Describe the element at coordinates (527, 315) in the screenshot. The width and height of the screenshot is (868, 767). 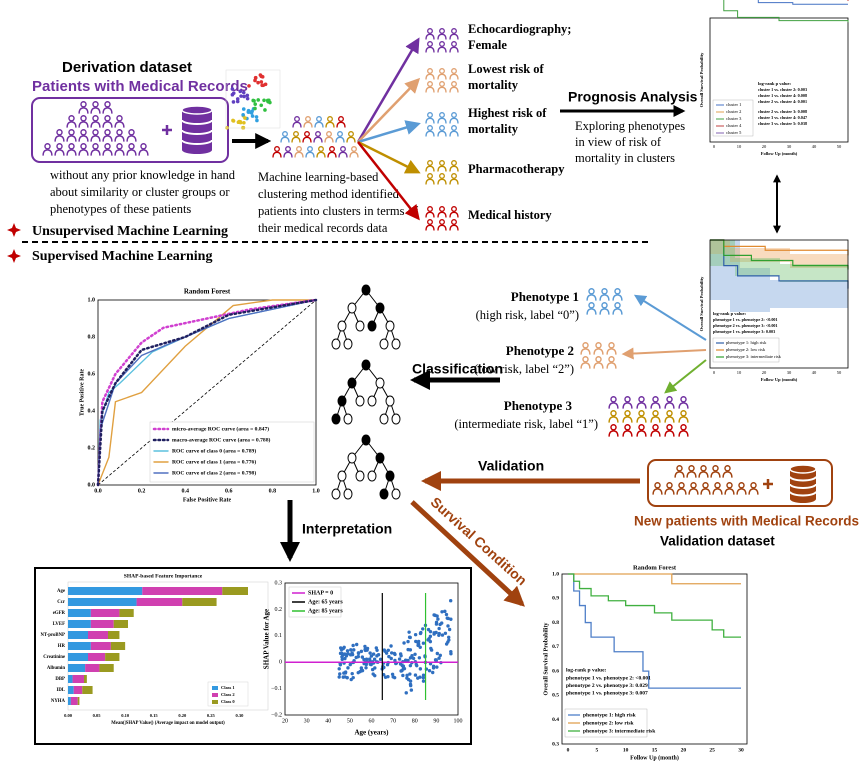
I see `phenotype-label: (high risk, label “0”)` at that location.